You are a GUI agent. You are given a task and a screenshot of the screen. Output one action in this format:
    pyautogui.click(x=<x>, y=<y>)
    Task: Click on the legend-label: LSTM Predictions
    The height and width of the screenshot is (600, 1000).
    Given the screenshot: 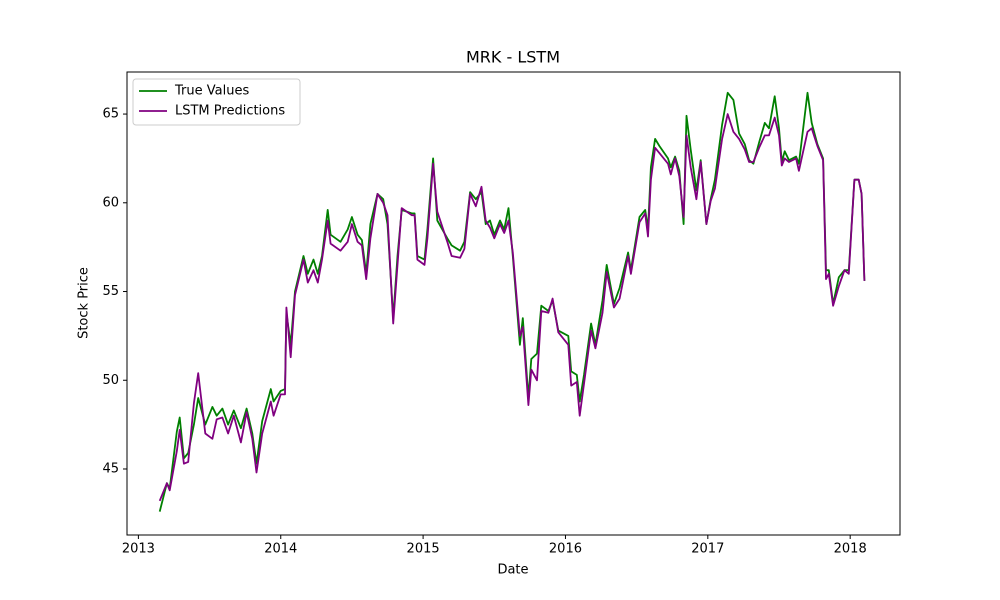 What is the action you would take?
    pyautogui.click(x=230, y=111)
    